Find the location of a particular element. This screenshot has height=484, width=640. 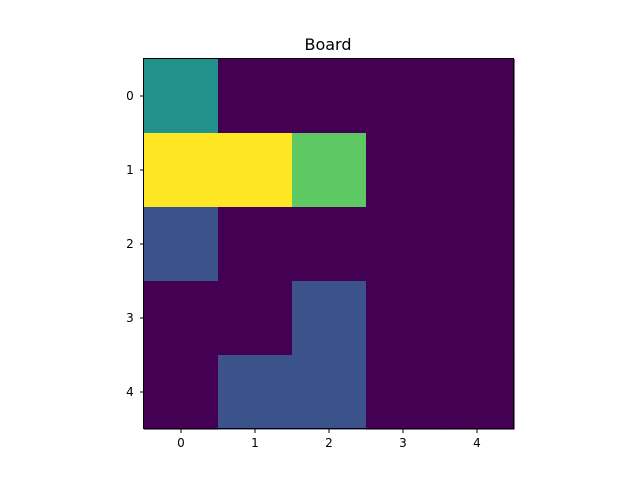

y-tick-label: 1 is located at coordinates (130, 170).